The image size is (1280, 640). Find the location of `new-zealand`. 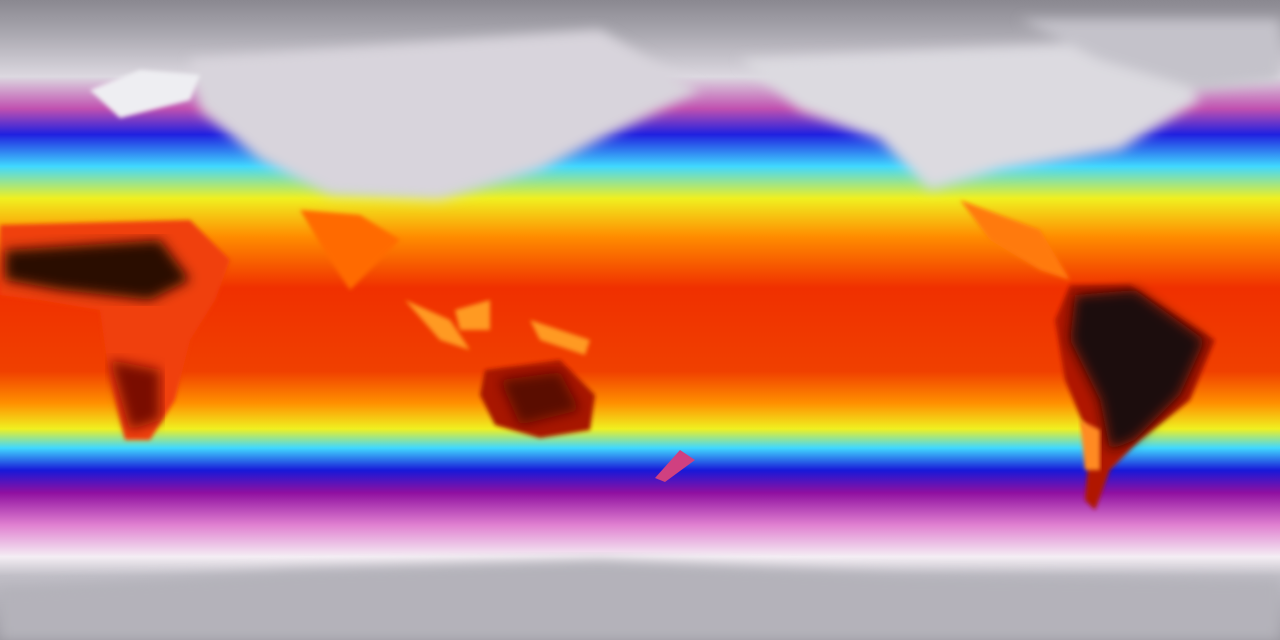

new-zealand is located at coordinates (675, 466).